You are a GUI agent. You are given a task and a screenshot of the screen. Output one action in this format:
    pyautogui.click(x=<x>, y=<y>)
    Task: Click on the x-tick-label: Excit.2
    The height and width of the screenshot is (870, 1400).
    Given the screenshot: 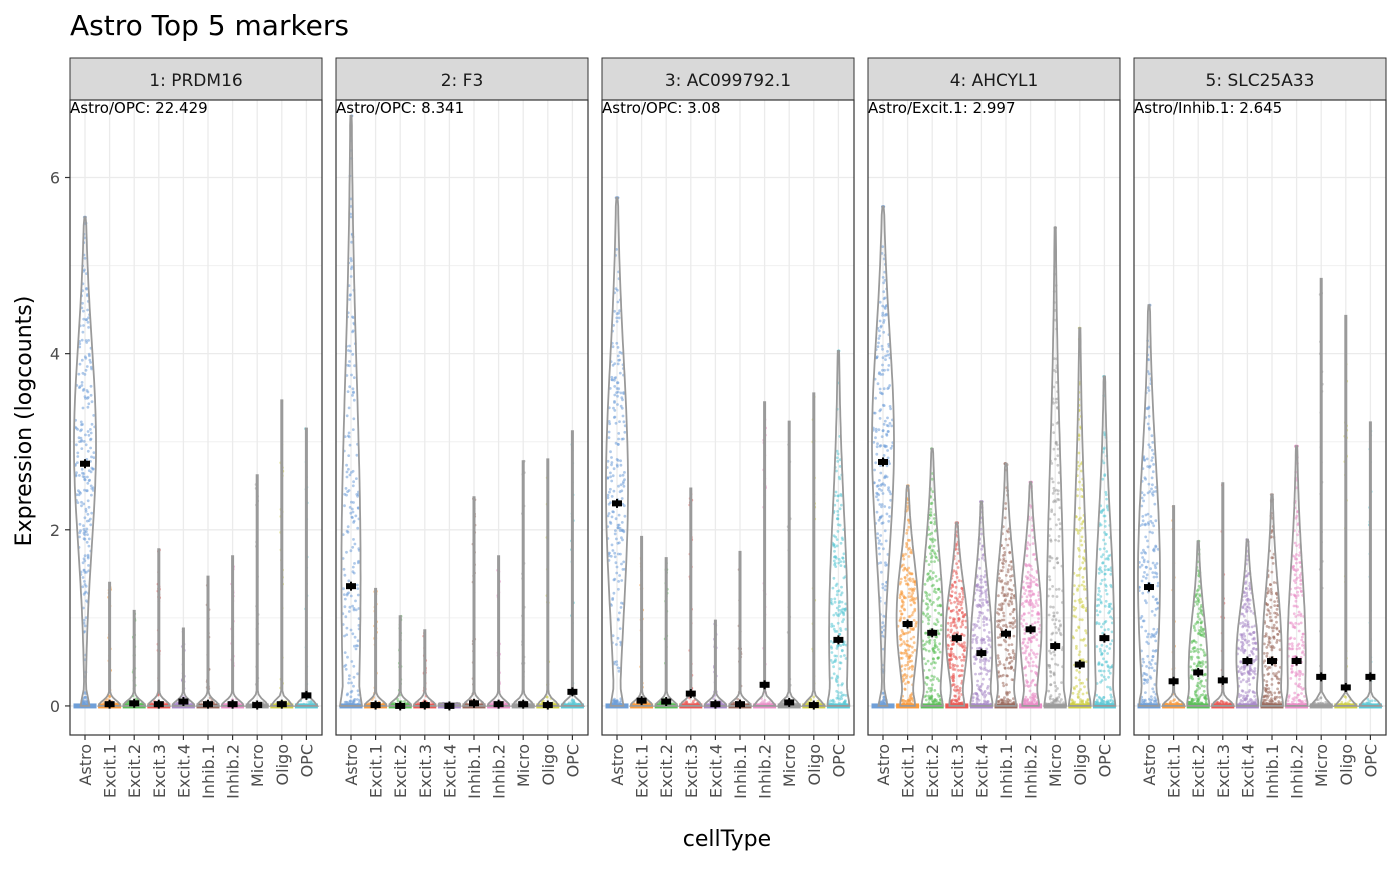 What is the action you would take?
    pyautogui.click(x=134, y=771)
    